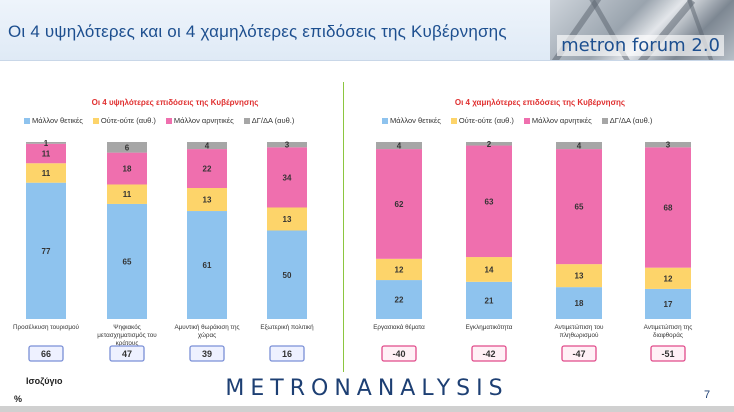 This screenshot has height=412, width=734. I want to click on category-label: Εργασιακά θέματα, so click(399, 327).